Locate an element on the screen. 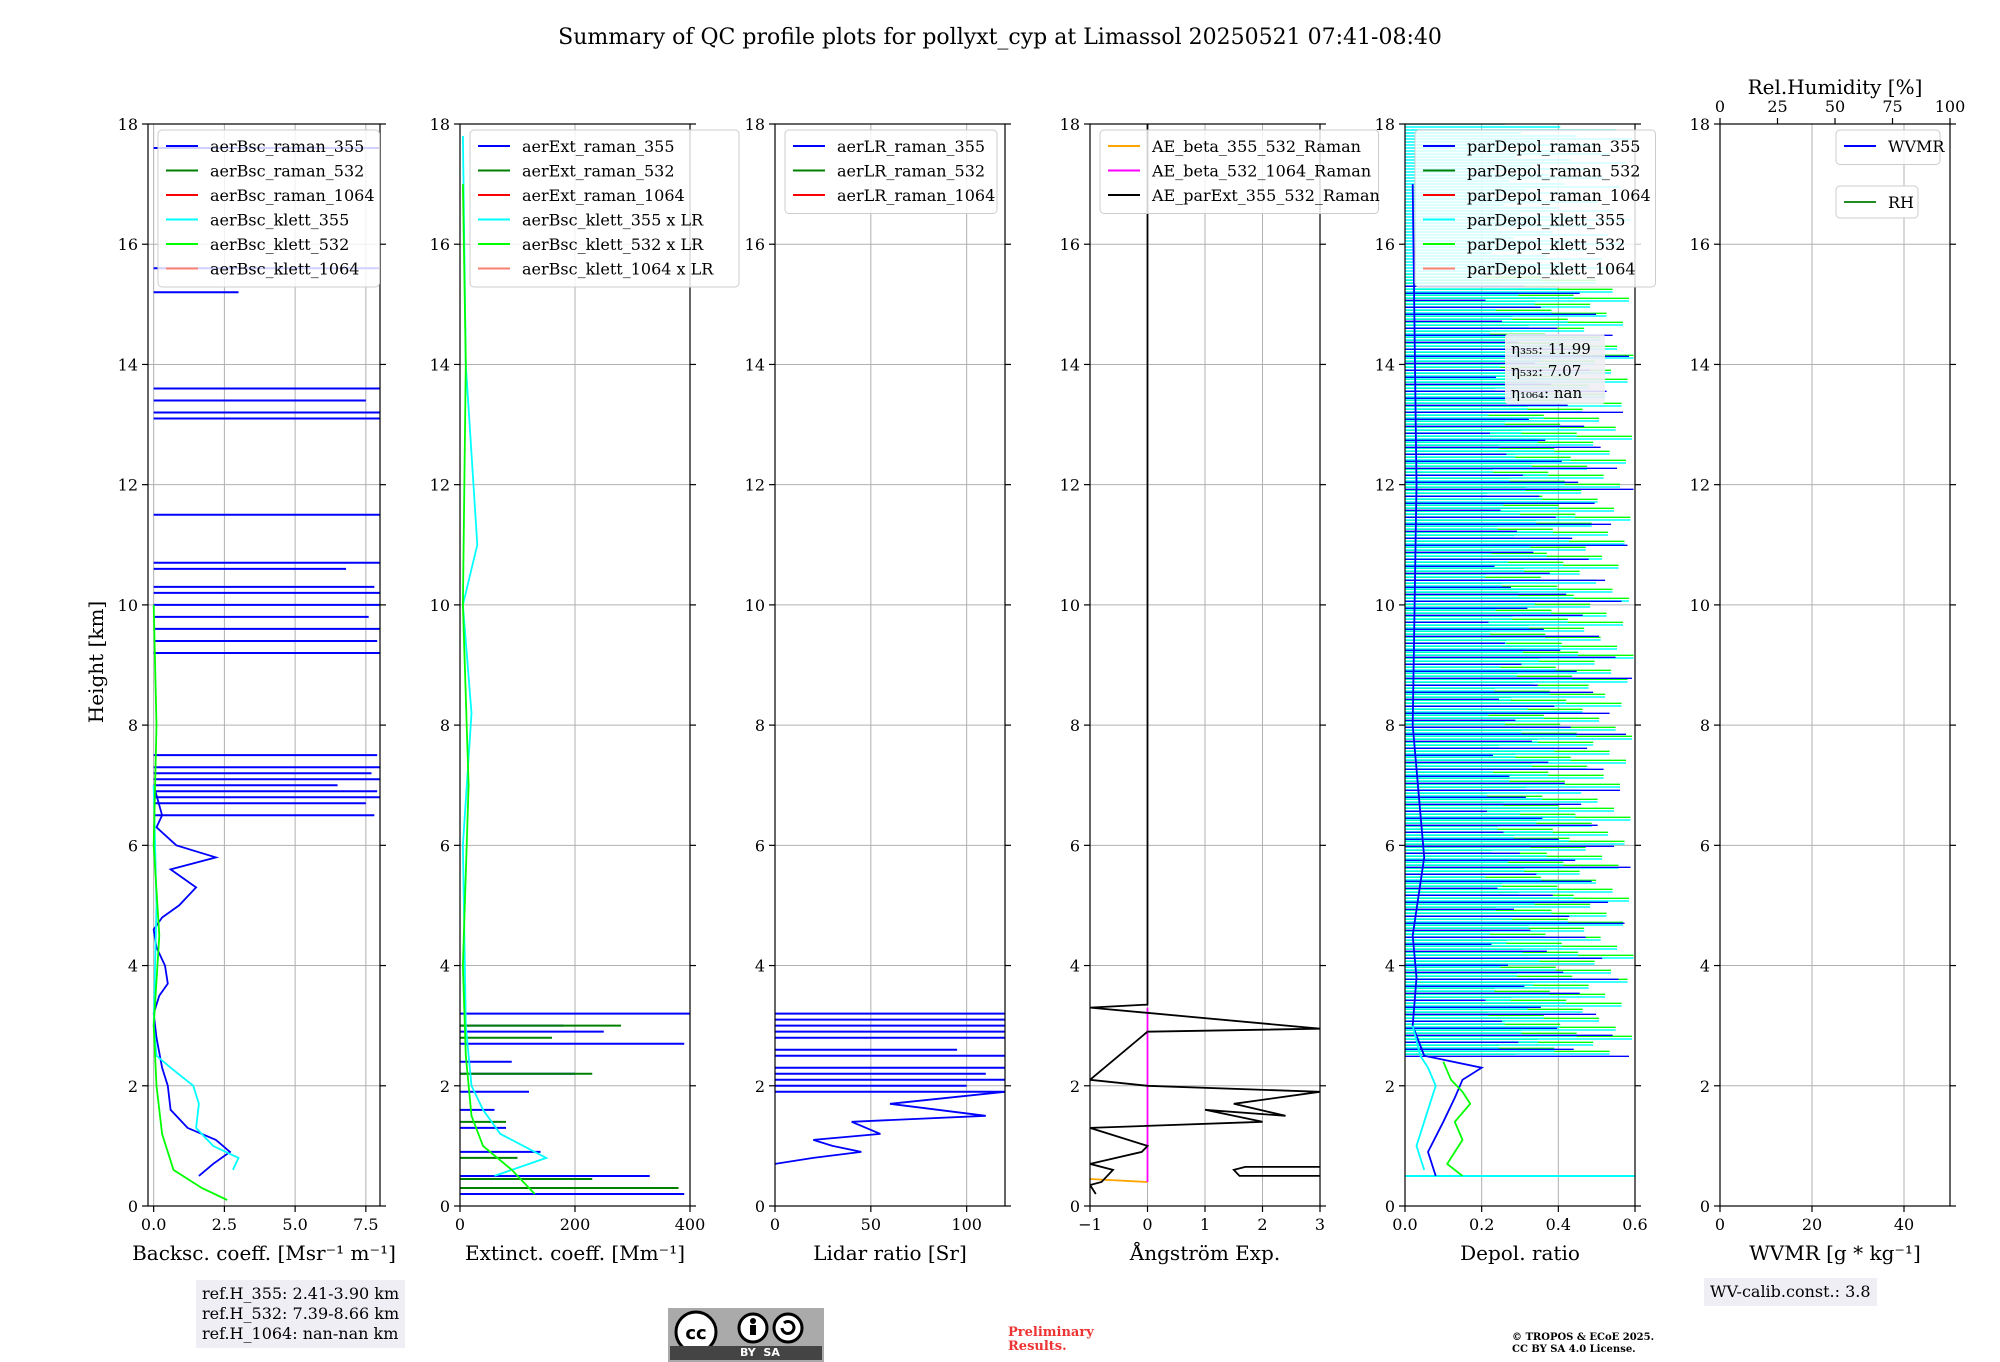 The height and width of the screenshot is (1362, 2000). y-tick-label: 16 is located at coordinates (128, 244).